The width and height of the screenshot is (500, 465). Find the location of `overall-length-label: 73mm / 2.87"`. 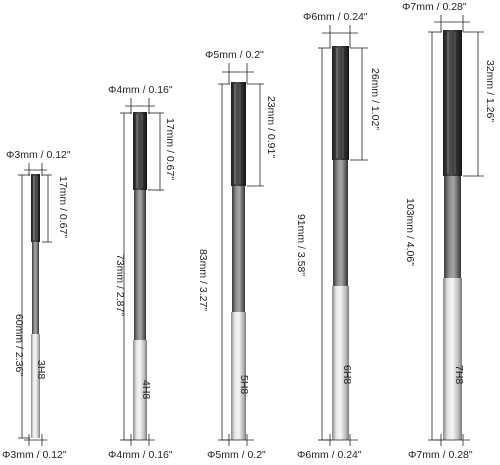

overall-length-label: 73mm / 2.87" is located at coordinates (120, 285).